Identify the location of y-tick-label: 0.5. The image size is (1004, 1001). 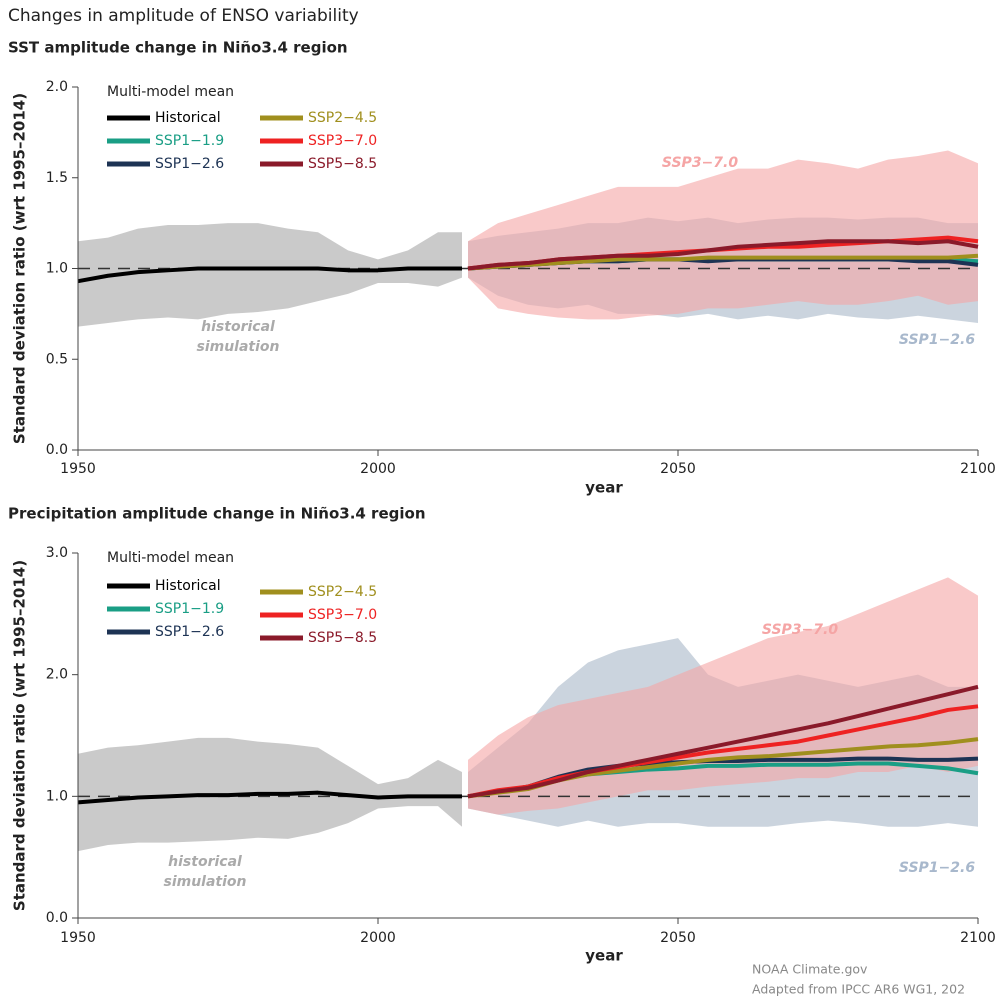
(57, 359).